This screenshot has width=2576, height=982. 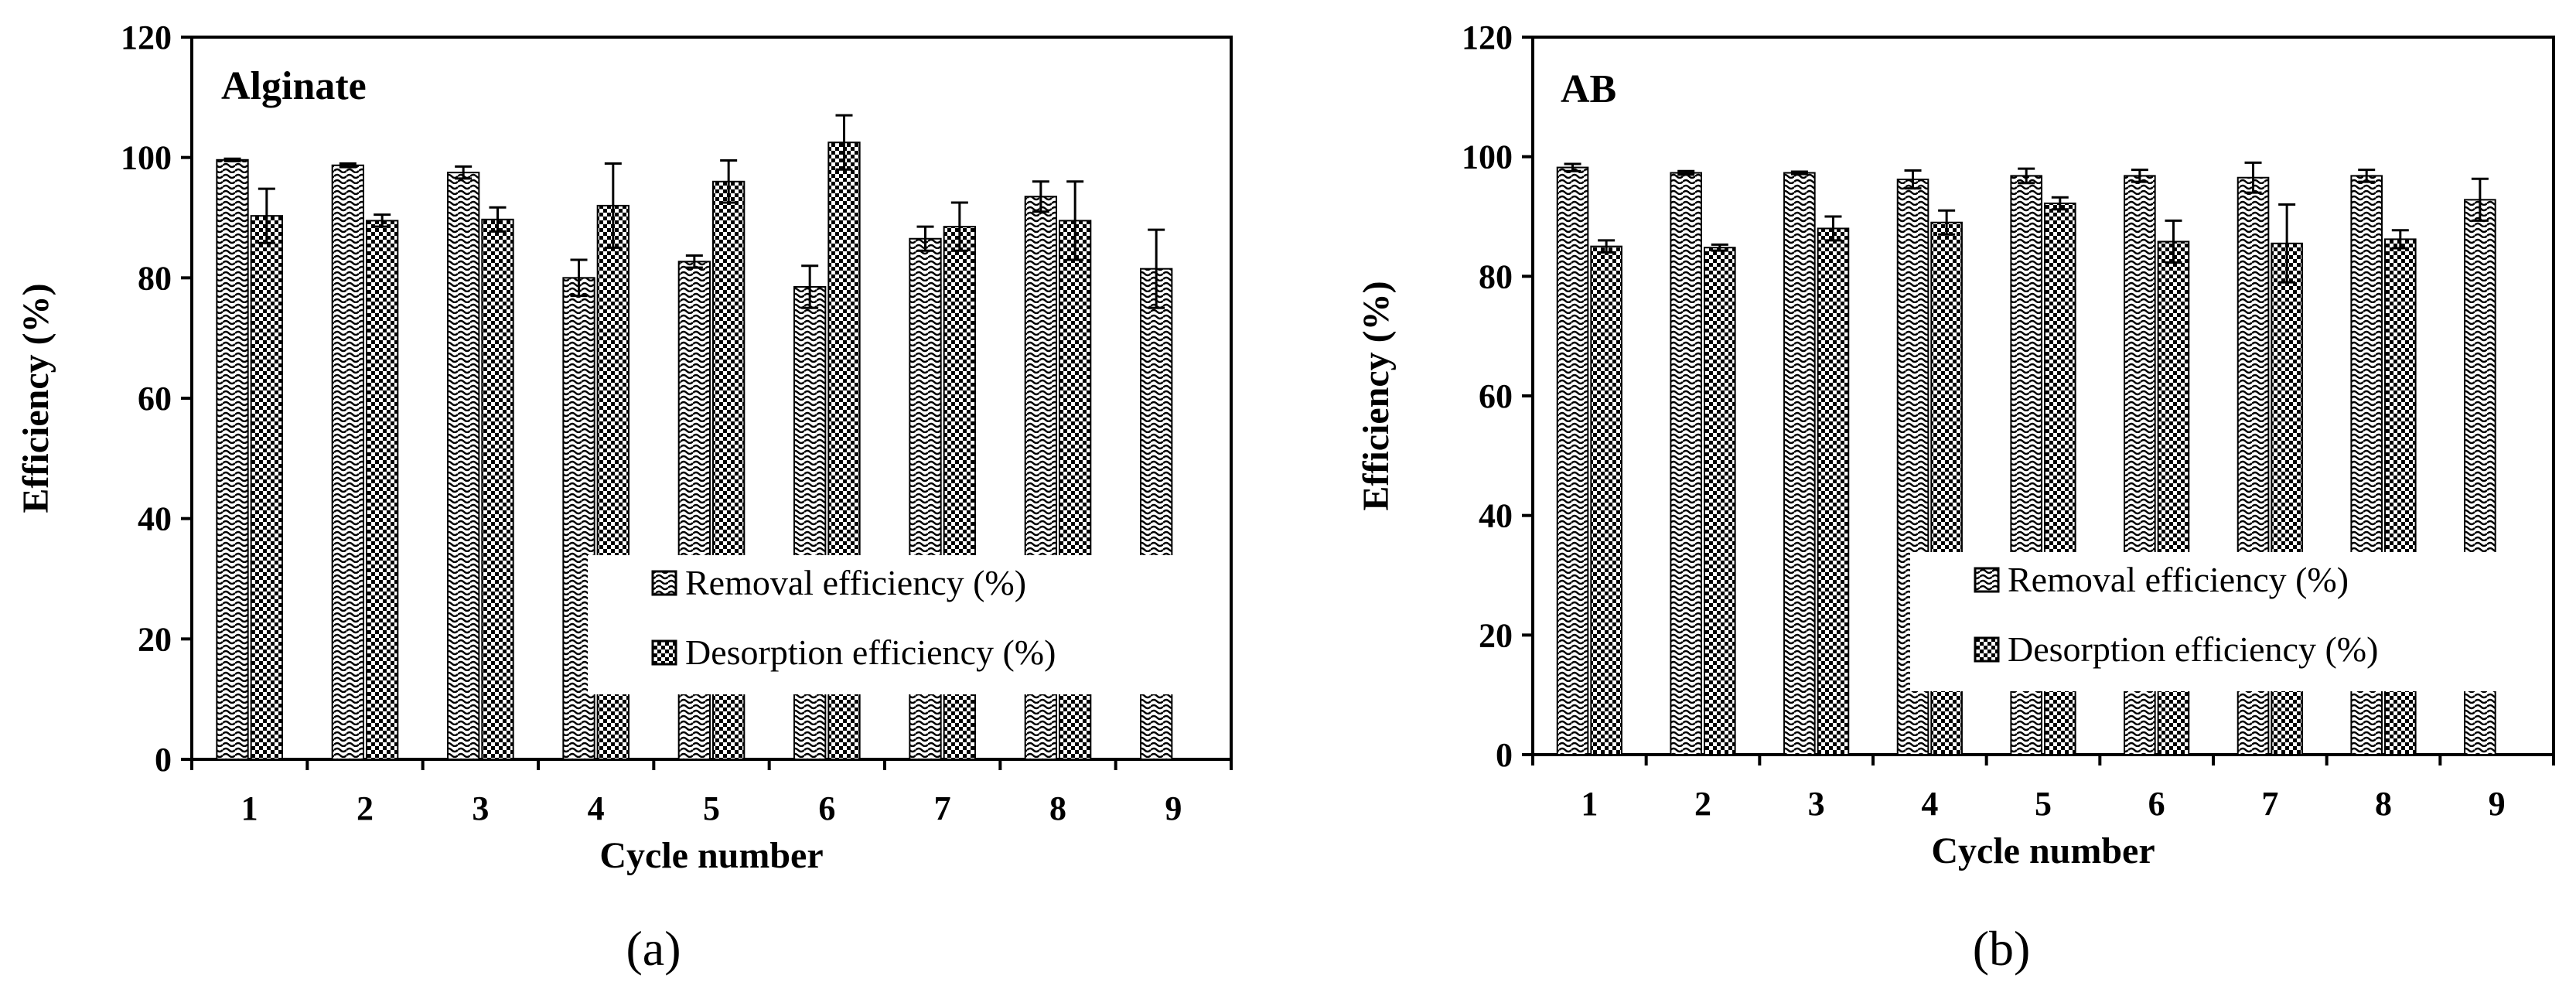 I want to click on panel-label: (b), so click(x=2002, y=948).